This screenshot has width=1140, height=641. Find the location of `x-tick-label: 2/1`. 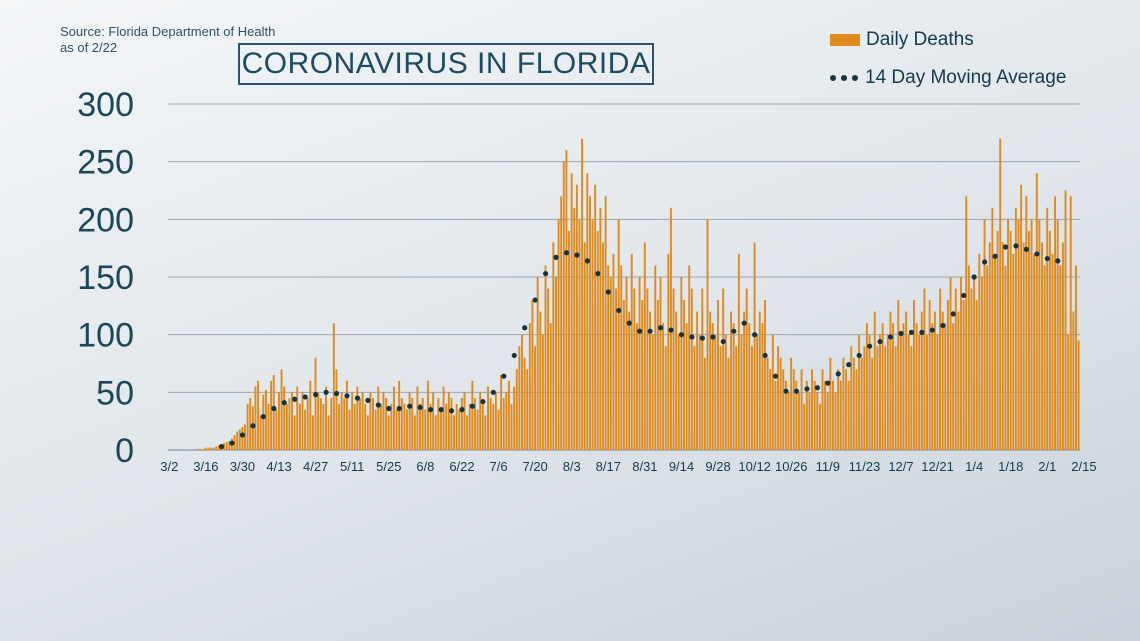

x-tick-label: 2/1 is located at coordinates (1047, 466).